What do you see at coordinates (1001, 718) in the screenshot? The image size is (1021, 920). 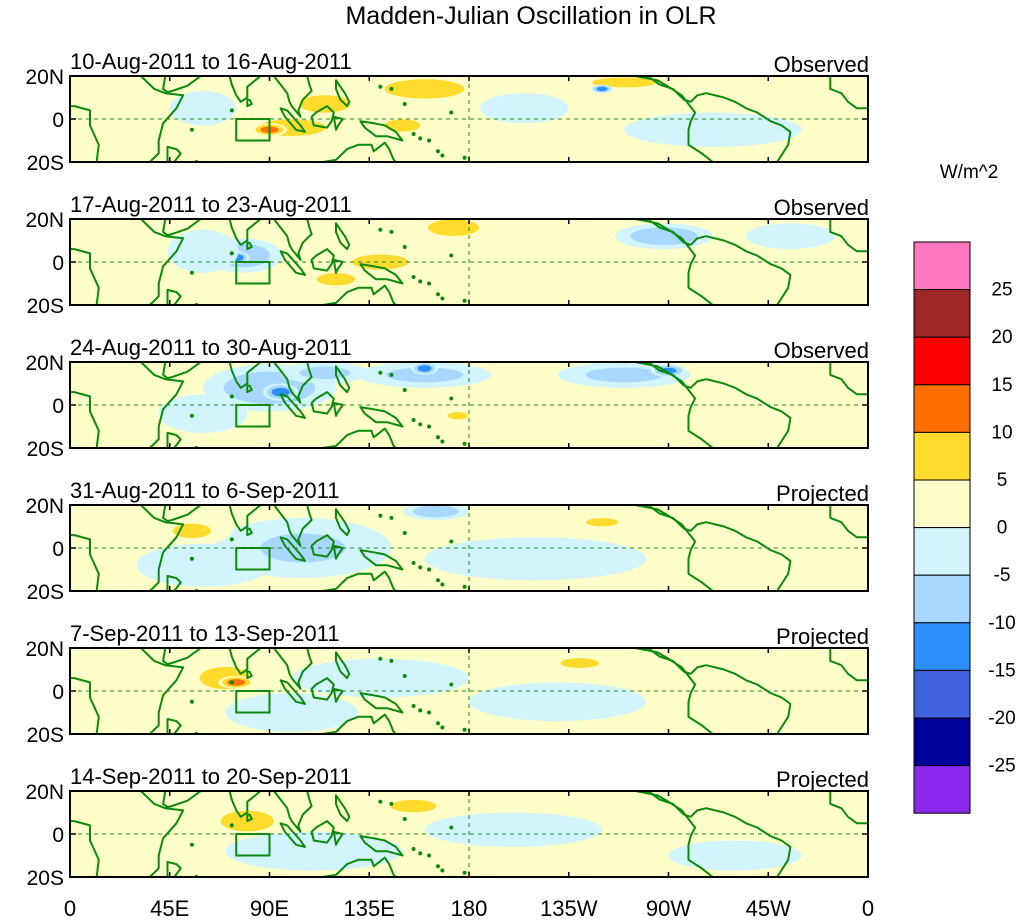 I see `colorbar-level-label: -20` at bounding box center [1001, 718].